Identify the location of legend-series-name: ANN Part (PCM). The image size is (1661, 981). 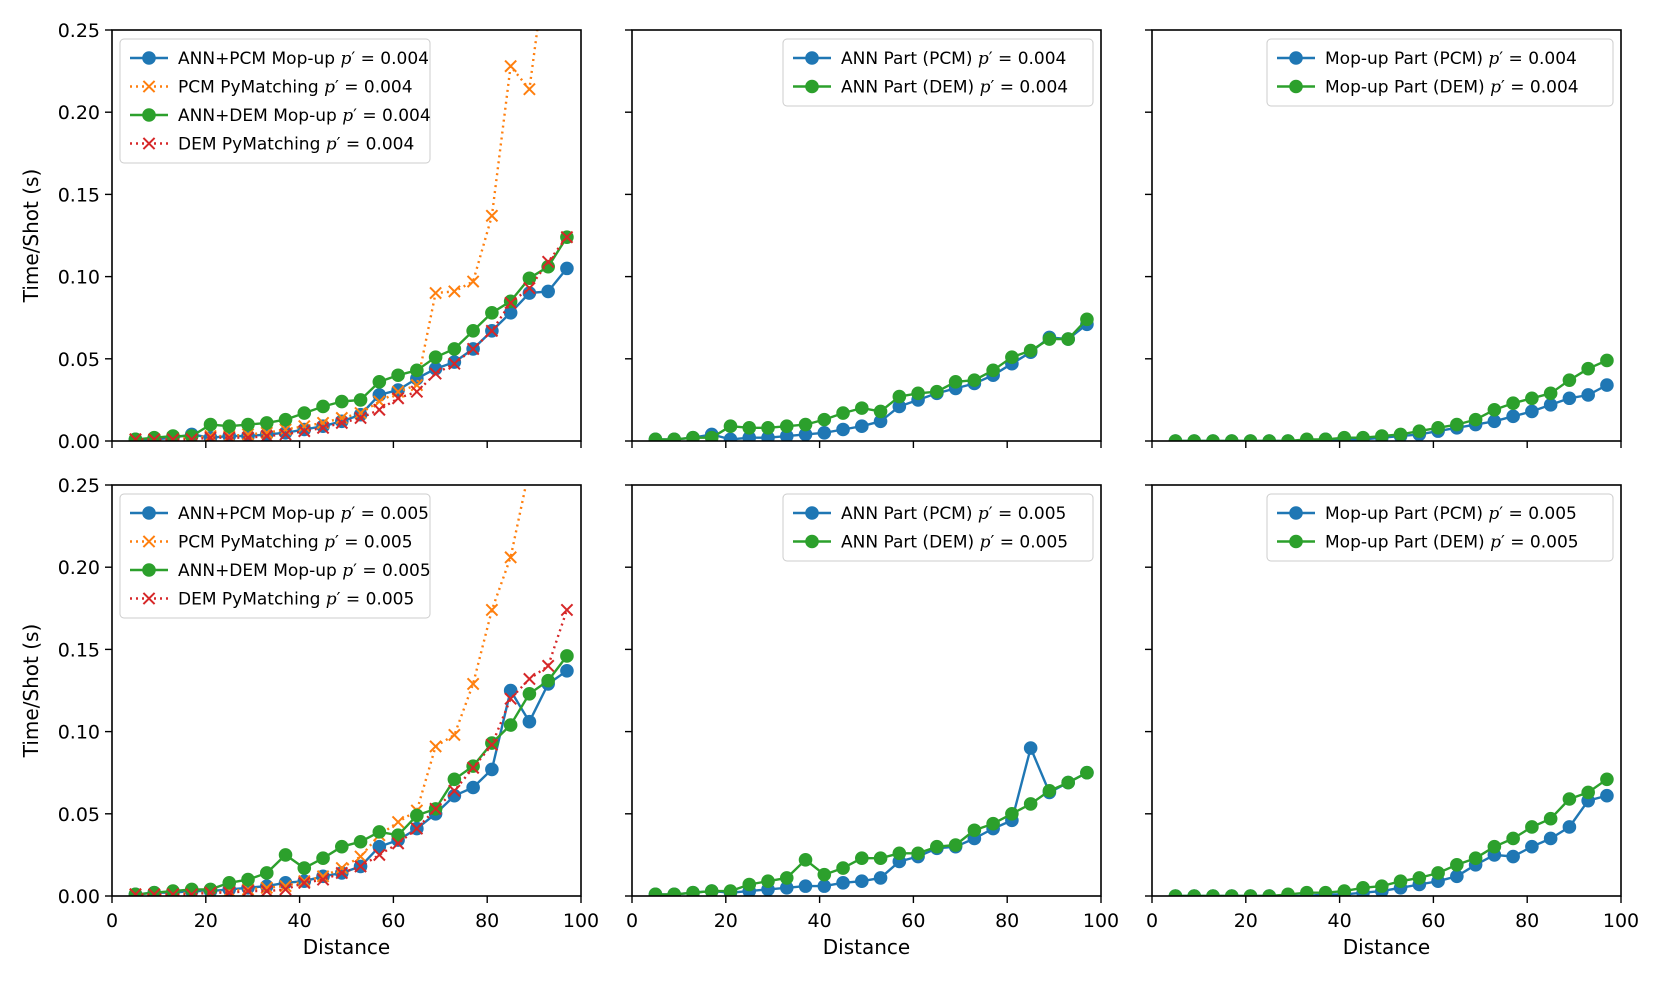
(909, 59).